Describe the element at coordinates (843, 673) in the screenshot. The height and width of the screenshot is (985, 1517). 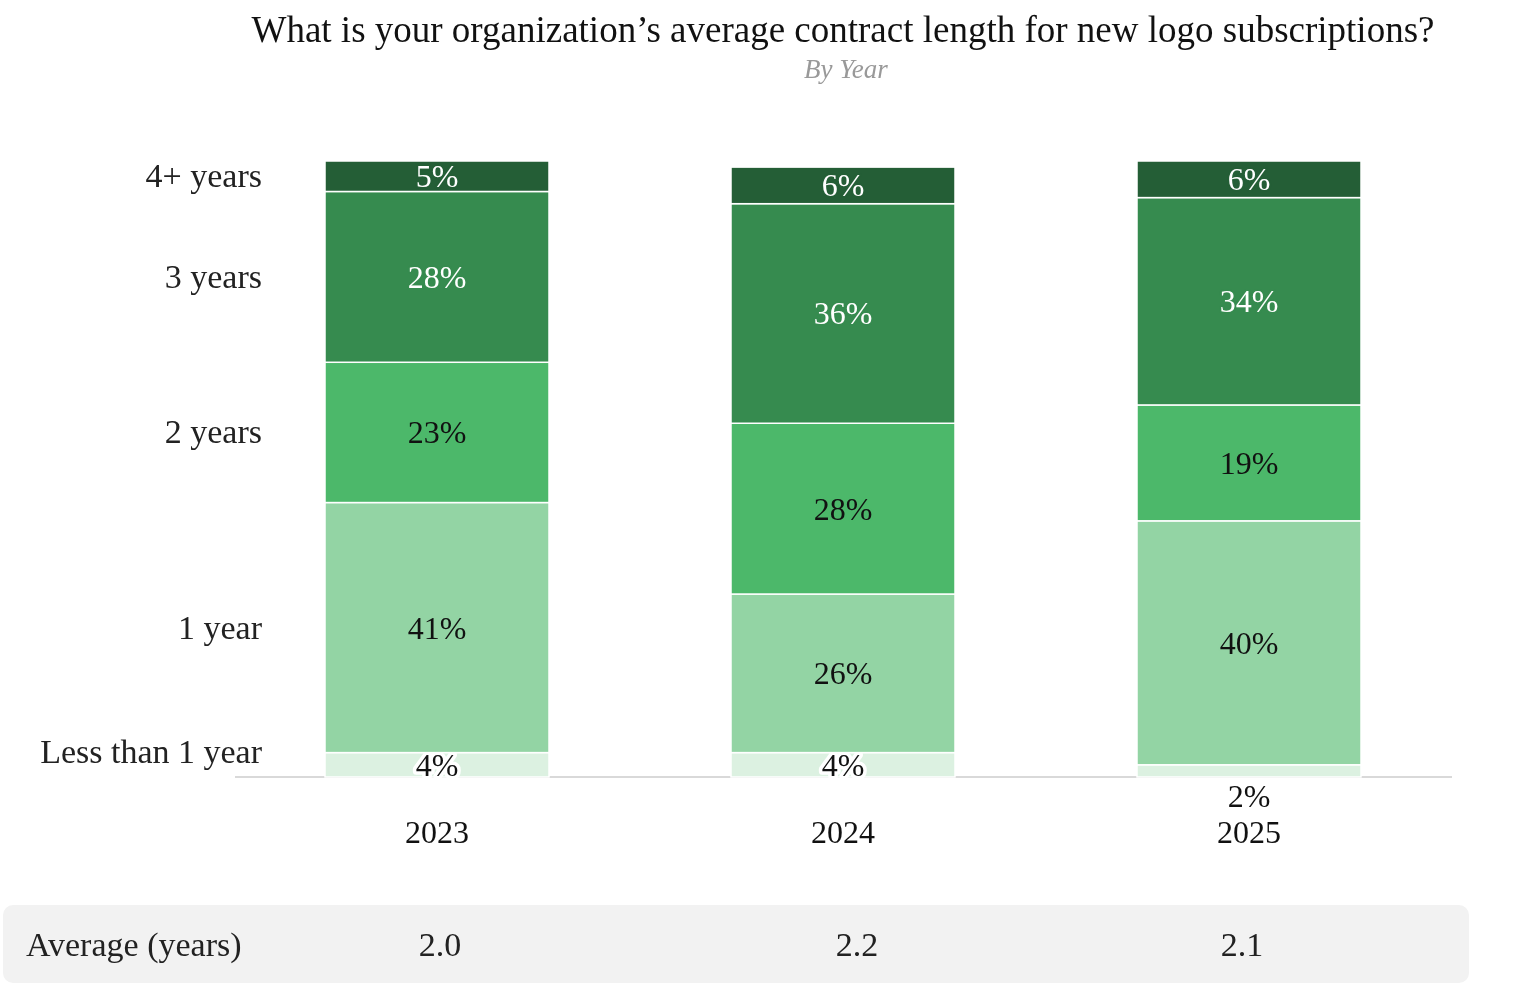
I see `data-label: 26%` at that location.